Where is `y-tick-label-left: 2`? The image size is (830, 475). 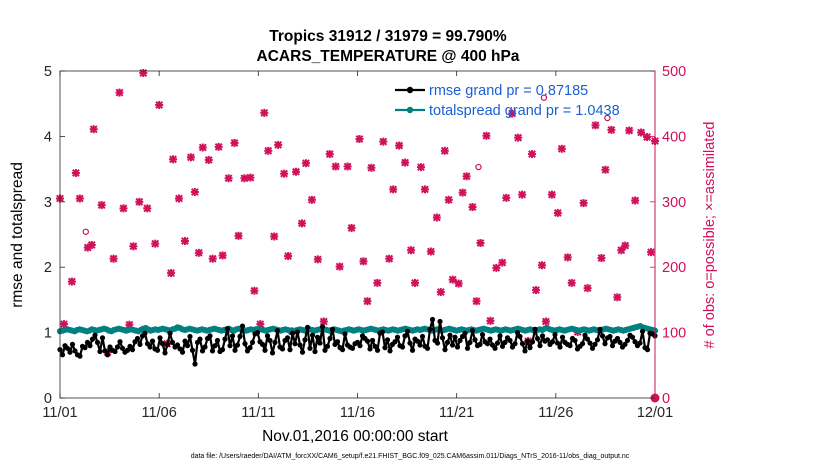
y-tick-label-left: 2 is located at coordinates (48, 268).